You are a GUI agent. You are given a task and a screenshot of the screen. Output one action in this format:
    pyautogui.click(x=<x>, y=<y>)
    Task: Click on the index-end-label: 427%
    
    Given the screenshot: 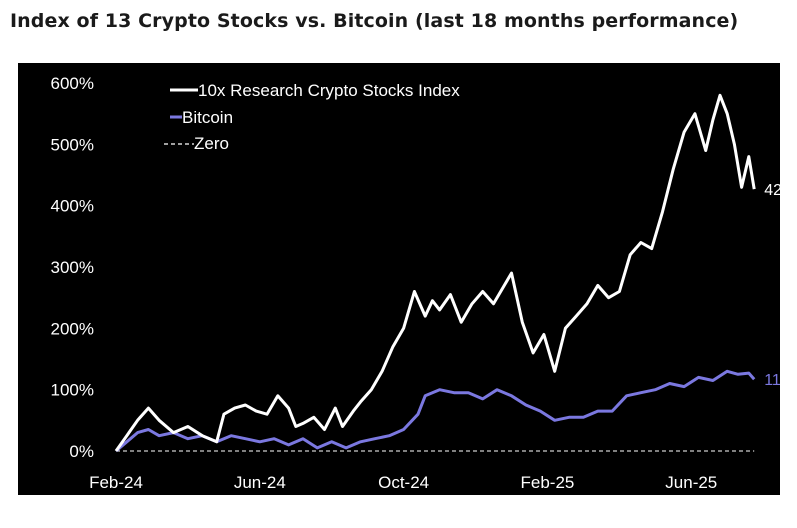 What is the action you would take?
    pyautogui.click(x=772, y=190)
    